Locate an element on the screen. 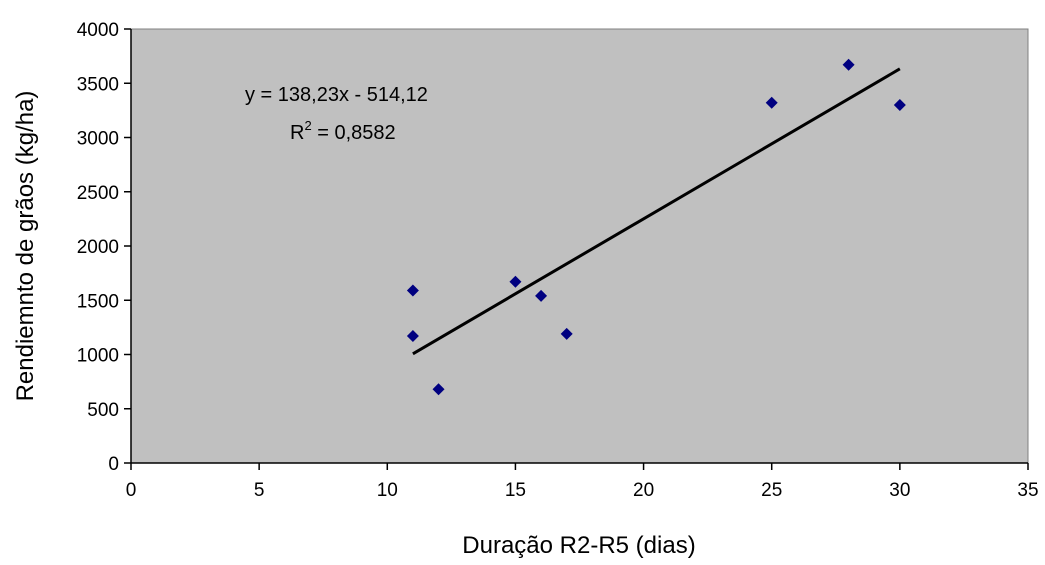  x-axis: 0 5 10 15 20 25 30 35 is located at coordinates (582, 481).